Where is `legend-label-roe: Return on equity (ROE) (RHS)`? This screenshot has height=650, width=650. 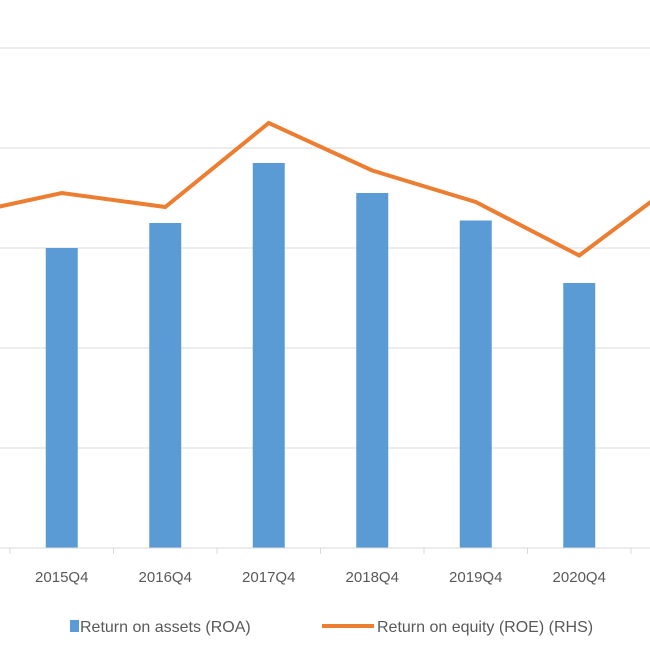 legend-label-roe: Return on equity (ROE) (RHS) is located at coordinates (485, 627).